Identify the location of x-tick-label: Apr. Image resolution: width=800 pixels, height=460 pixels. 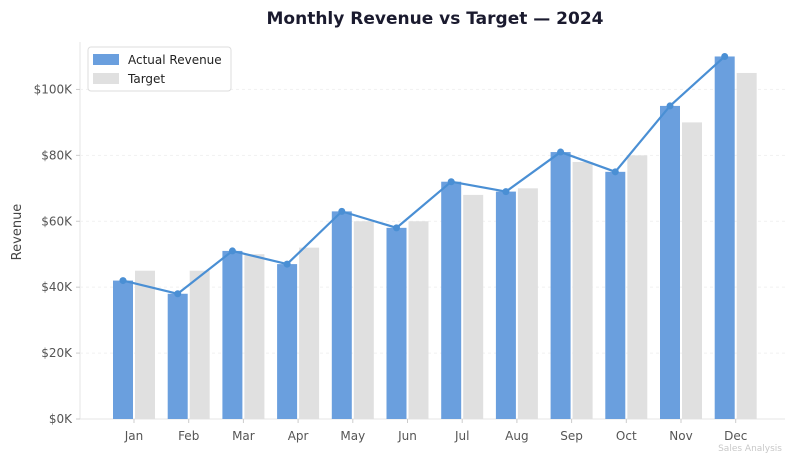
(298, 436).